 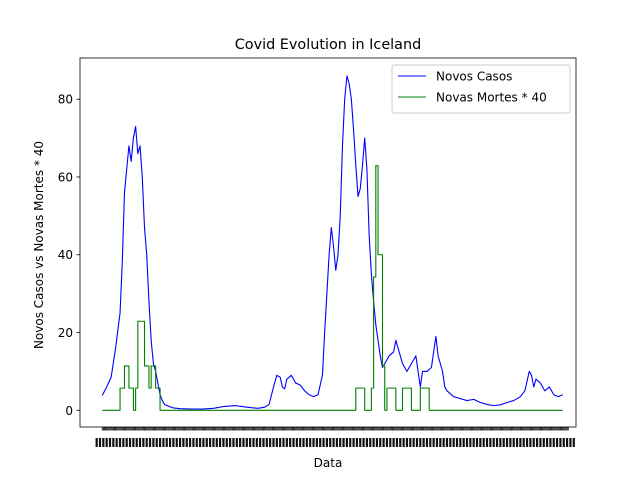 I want to click on y-axis: 0 20 40 60 80, so click(x=69, y=255).